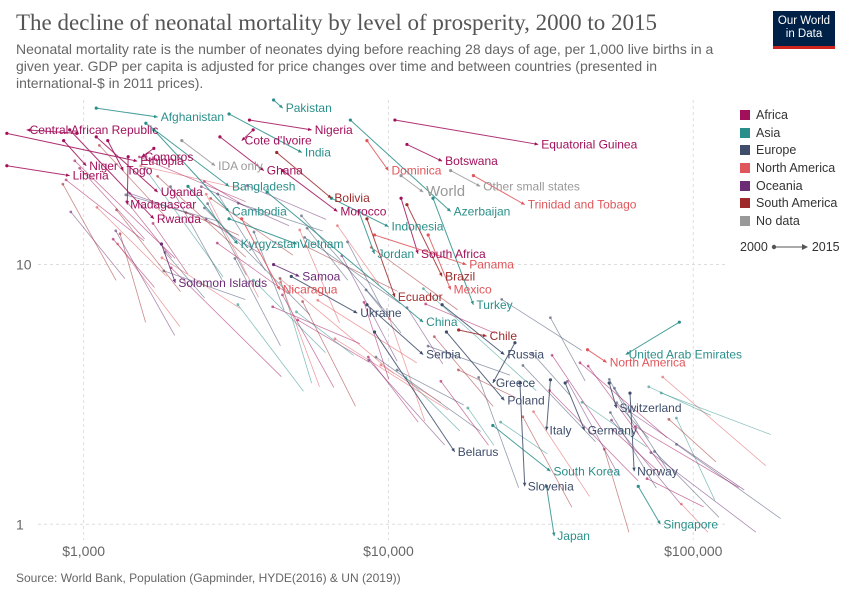 Image resolution: width=850 pixels, height=600 pixels. What do you see at coordinates (516, 383) in the screenshot?
I see `country-label: Greece` at bounding box center [516, 383].